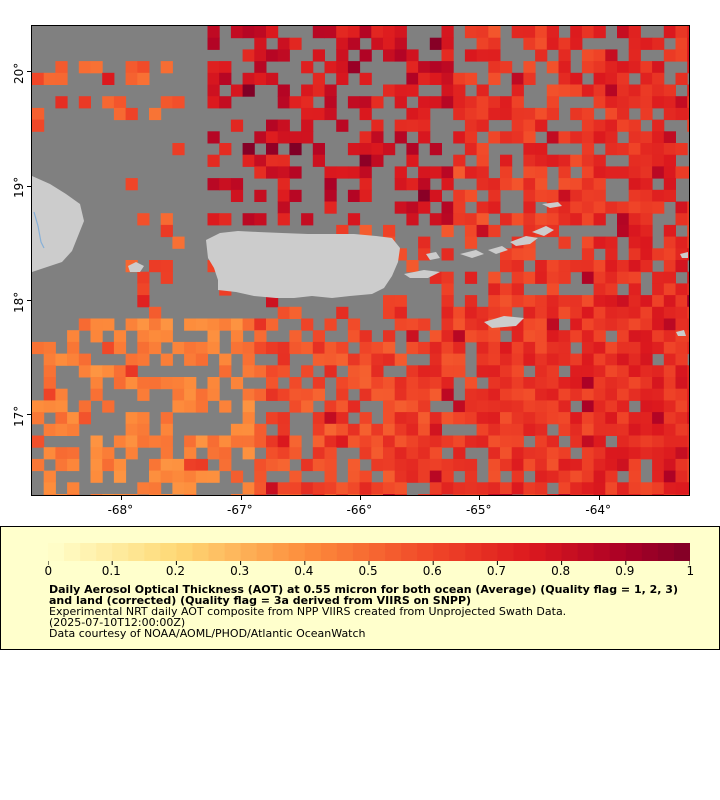  Describe the element at coordinates (304, 571) in the screenshot. I see `colorbar-tick-label: 0.4` at that location.